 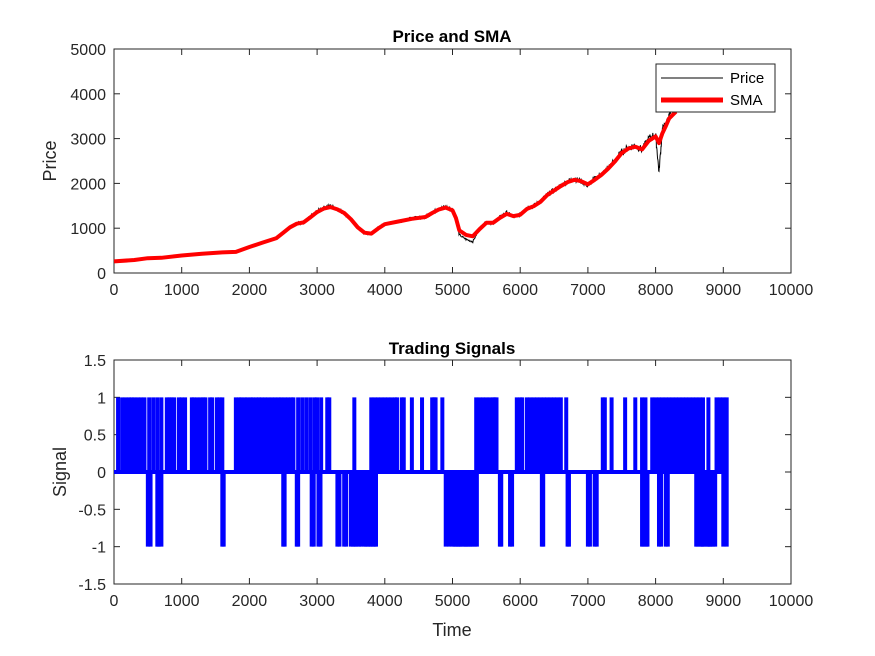 I want to click on price-xtick-label: 5000, so click(x=453, y=290).